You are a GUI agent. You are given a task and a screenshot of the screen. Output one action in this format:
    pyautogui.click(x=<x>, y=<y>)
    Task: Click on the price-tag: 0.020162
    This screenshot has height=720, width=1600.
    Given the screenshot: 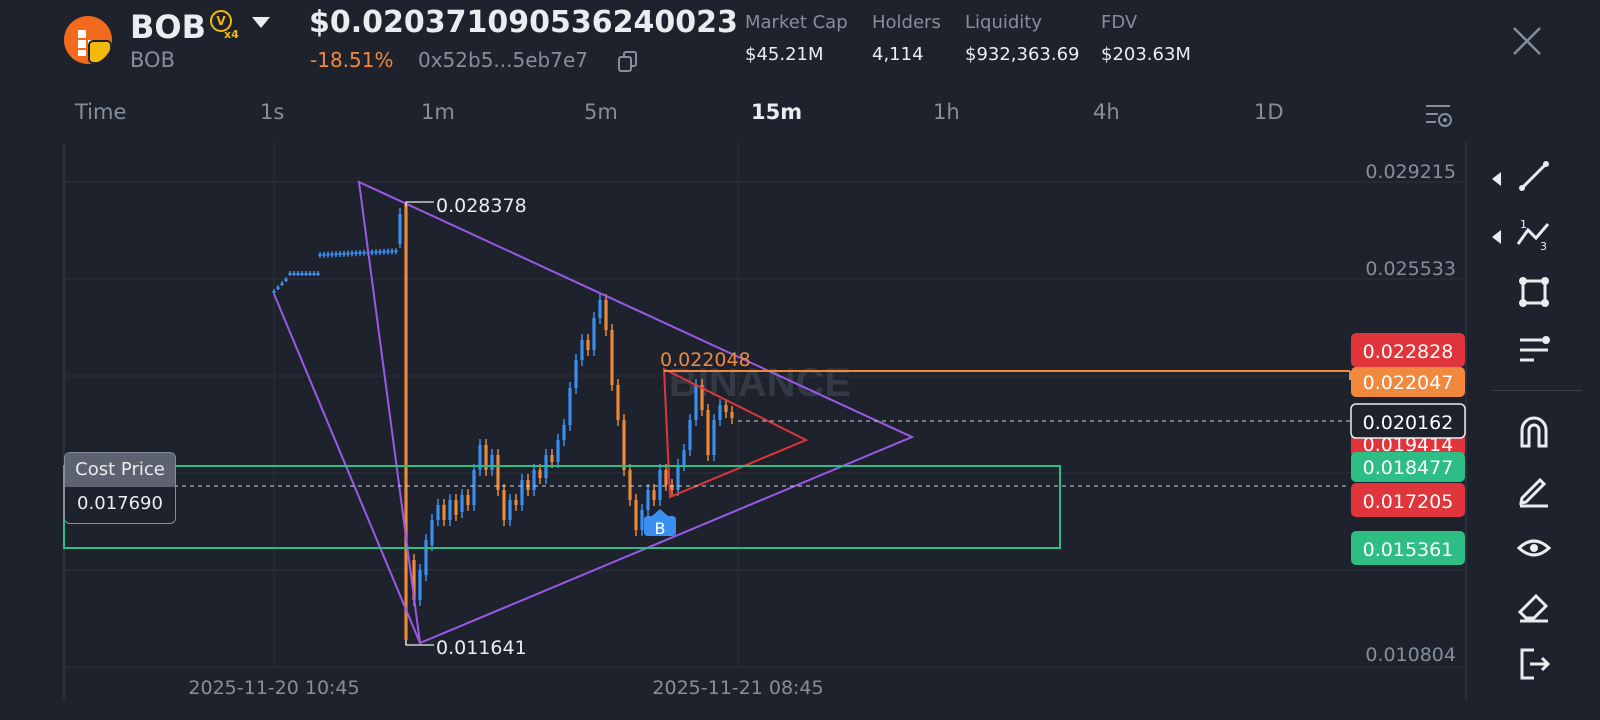 What is the action you would take?
    pyautogui.click(x=1408, y=421)
    